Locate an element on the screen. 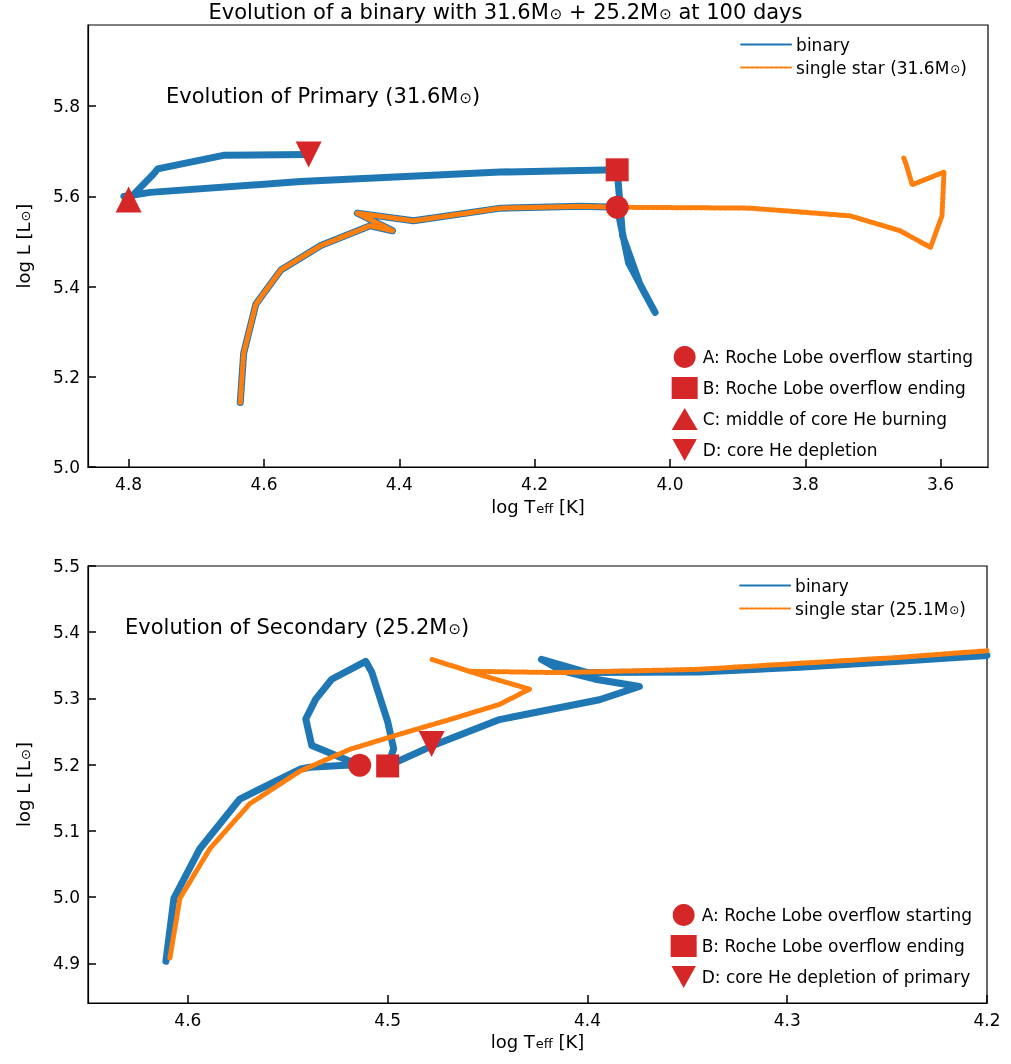 The height and width of the screenshot is (1064, 1011). annotation: Evolution of Primary (31.6M⊙) is located at coordinates (323, 95).